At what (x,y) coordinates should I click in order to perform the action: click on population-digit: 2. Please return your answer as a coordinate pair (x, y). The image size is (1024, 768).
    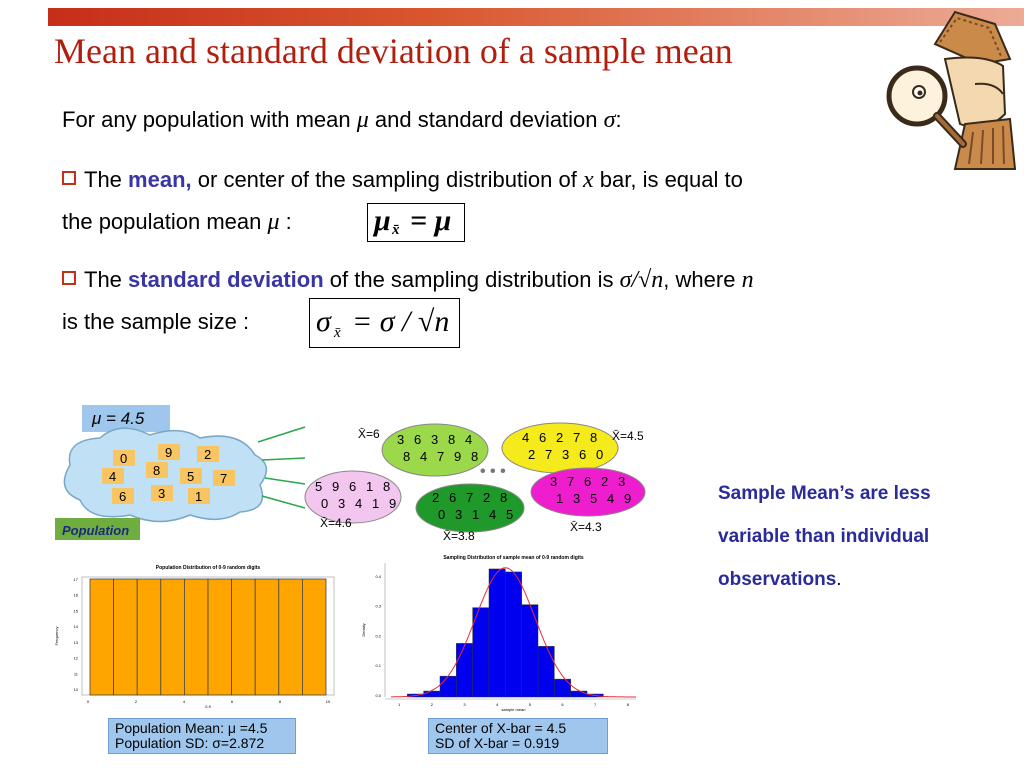
    Looking at the image, I should click on (207, 454).